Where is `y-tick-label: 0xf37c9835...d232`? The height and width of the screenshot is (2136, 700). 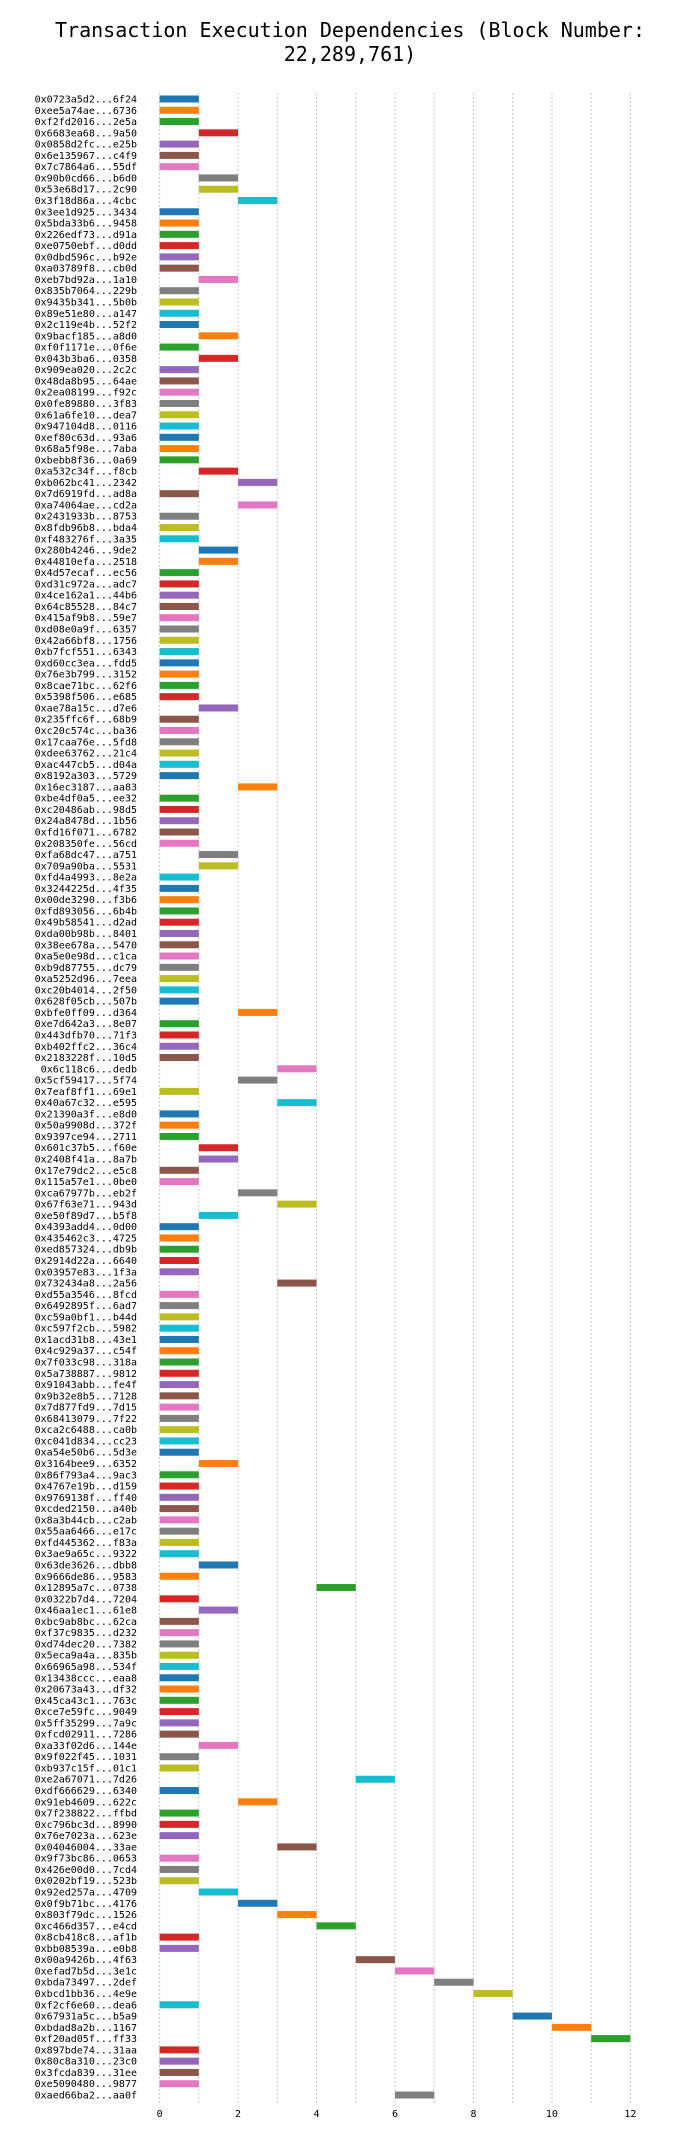
y-tick-label: 0xf37c9835...d232 is located at coordinates (86, 1633).